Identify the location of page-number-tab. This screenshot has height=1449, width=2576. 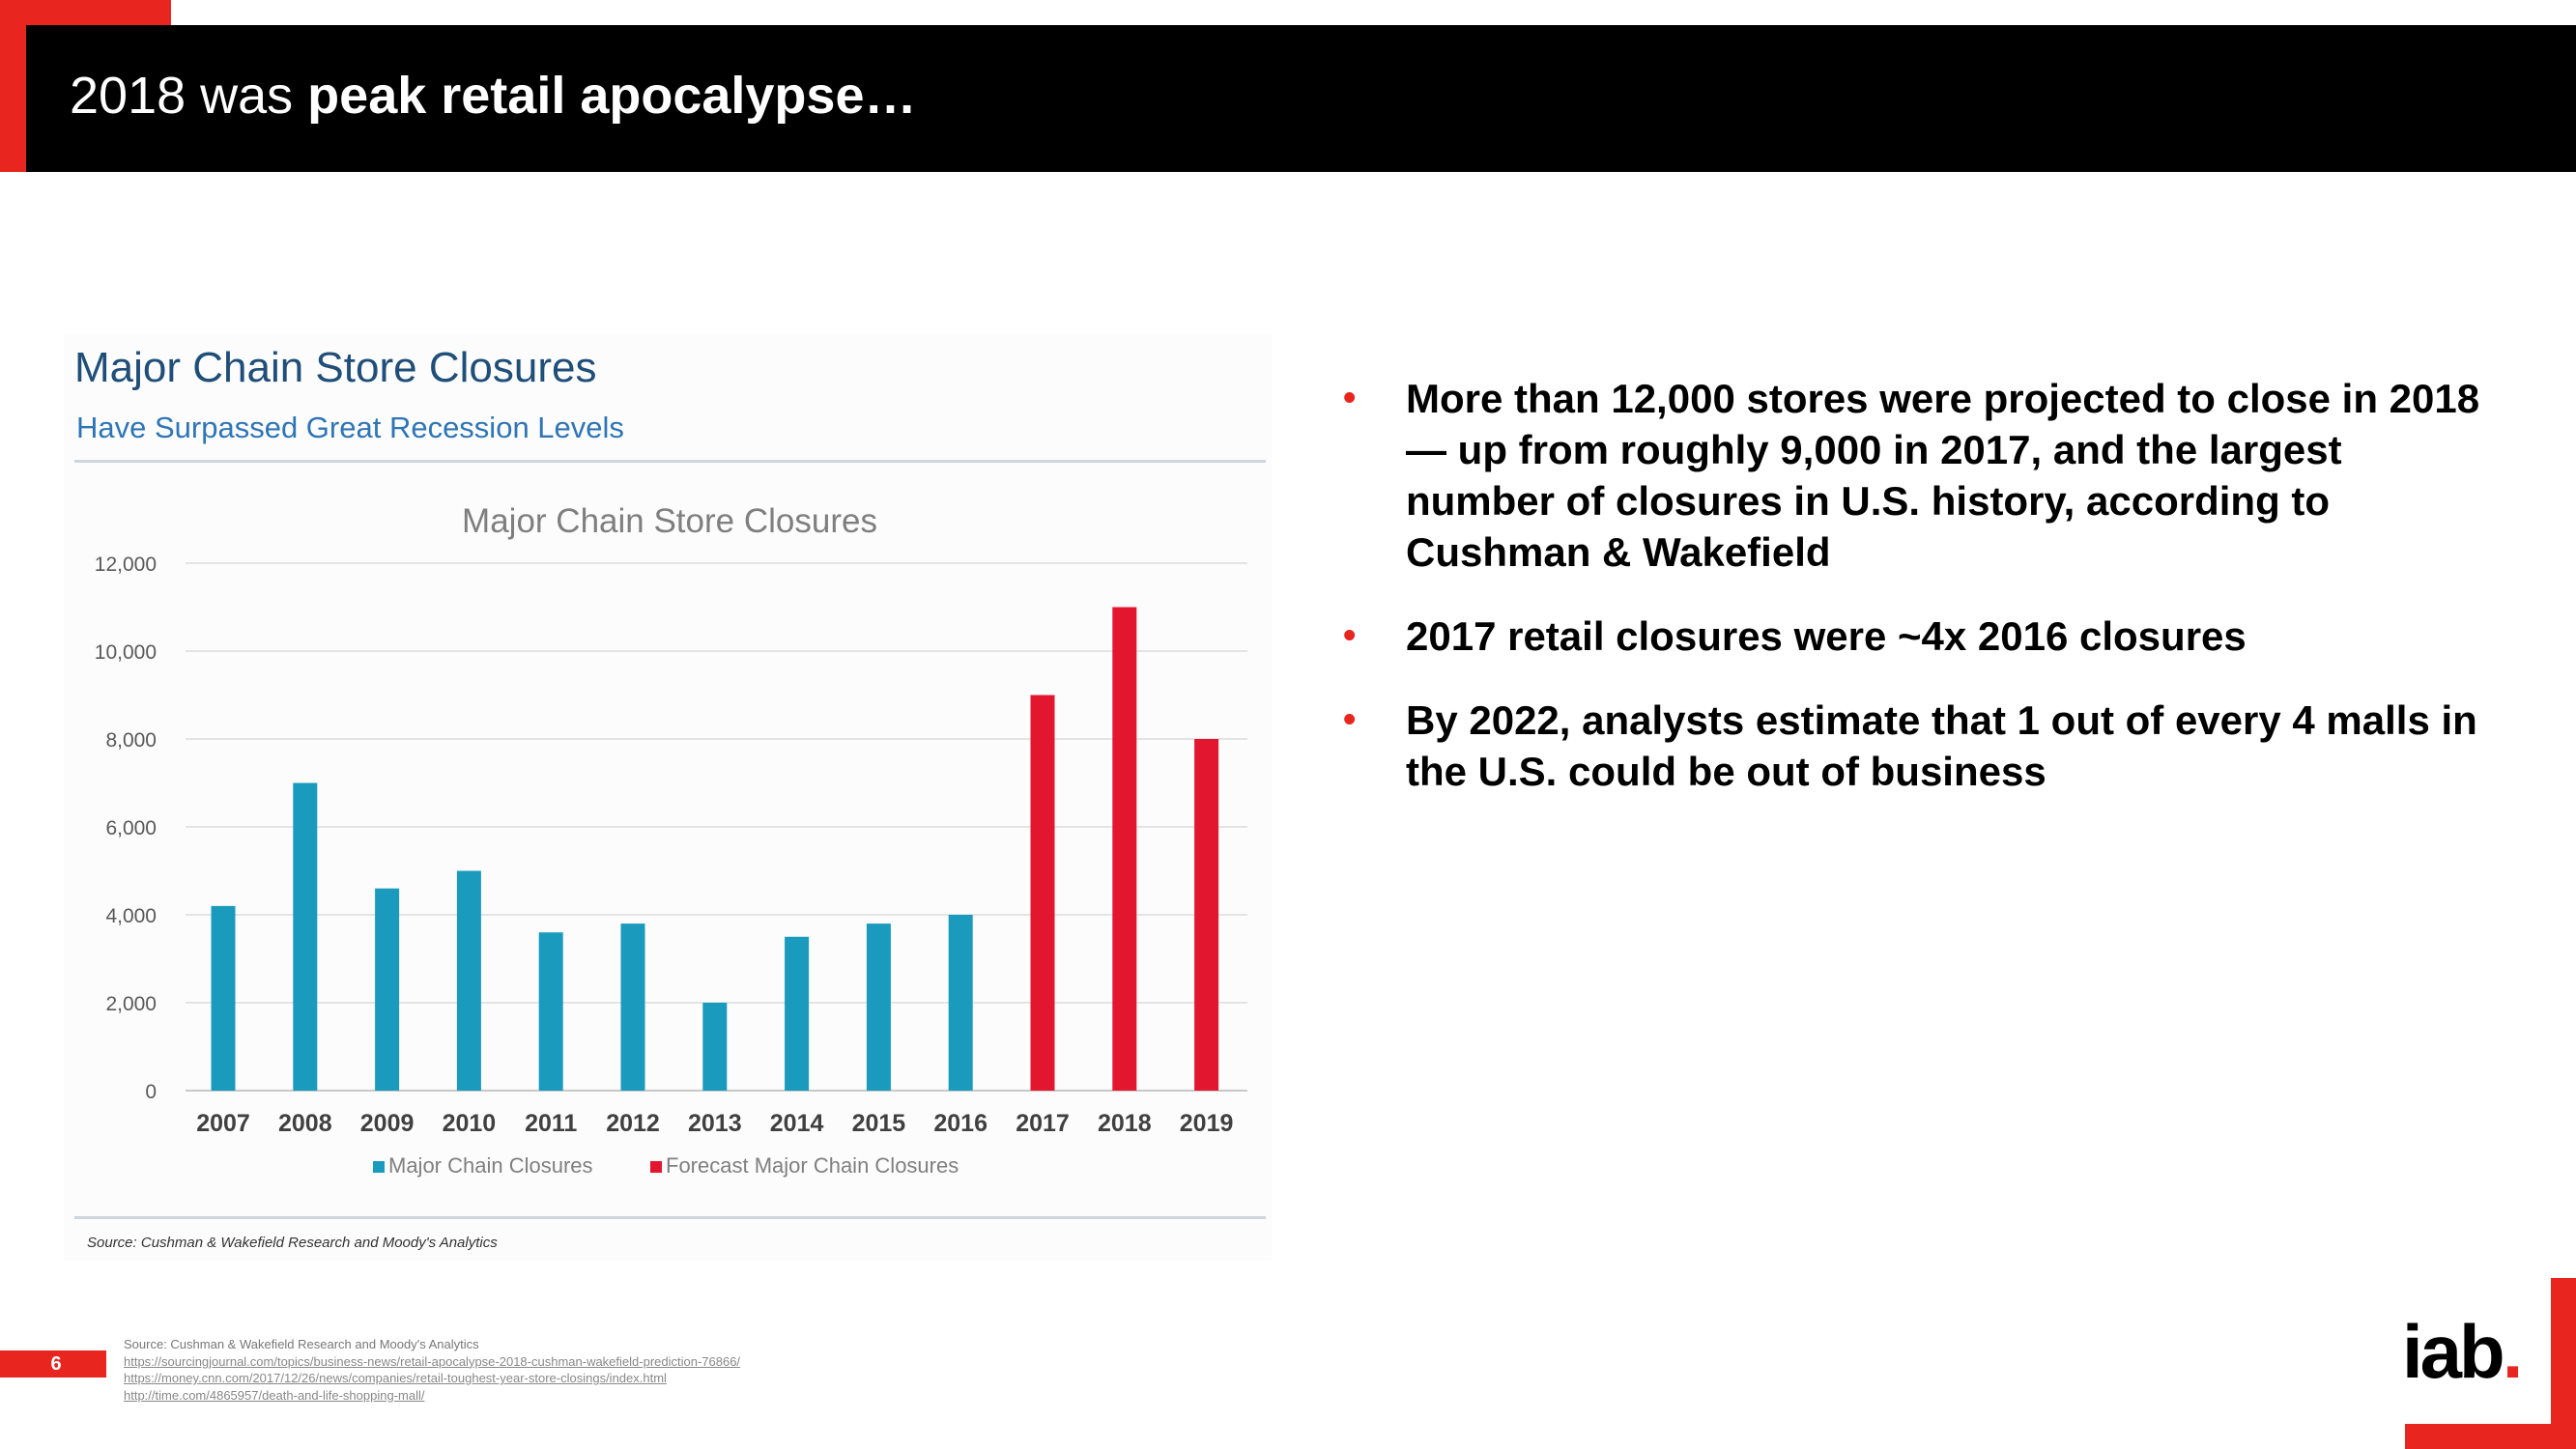
(53, 1364).